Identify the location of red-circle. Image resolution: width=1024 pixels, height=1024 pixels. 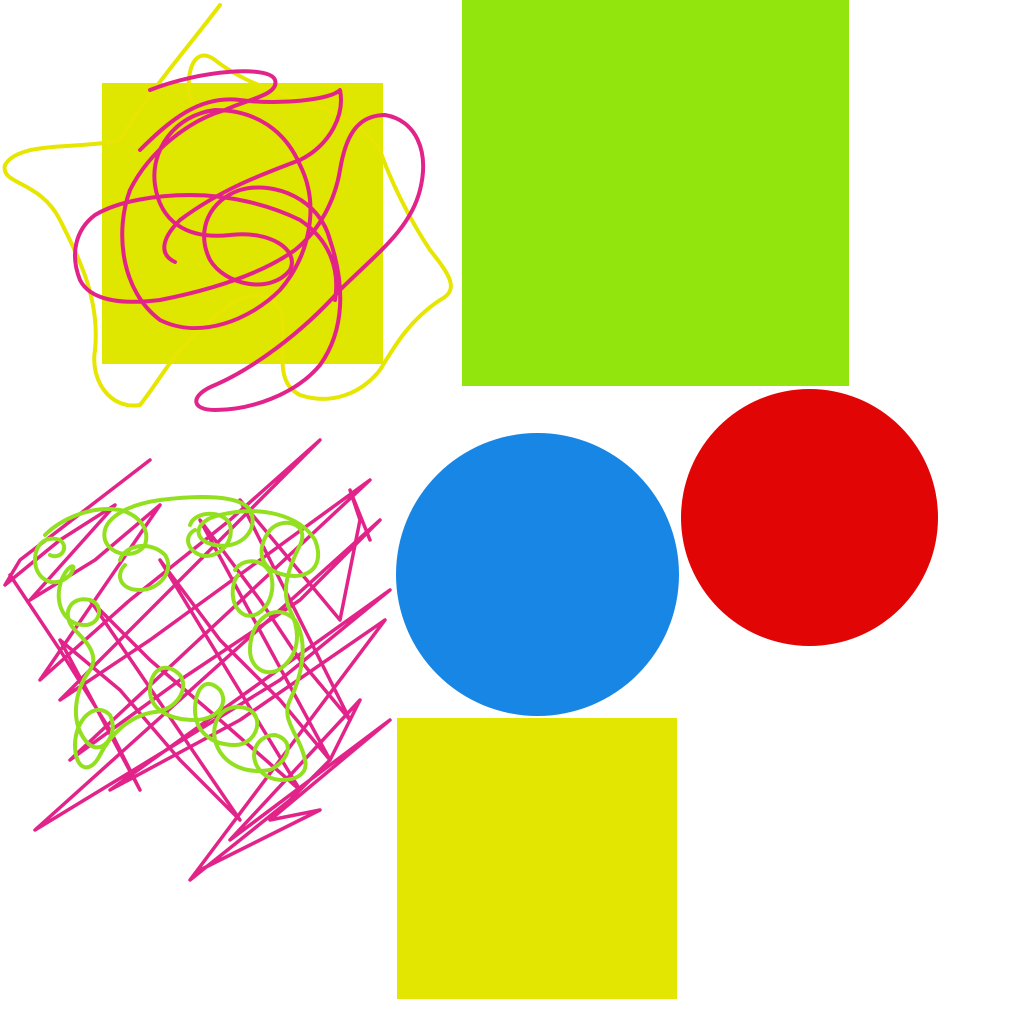
(809, 517).